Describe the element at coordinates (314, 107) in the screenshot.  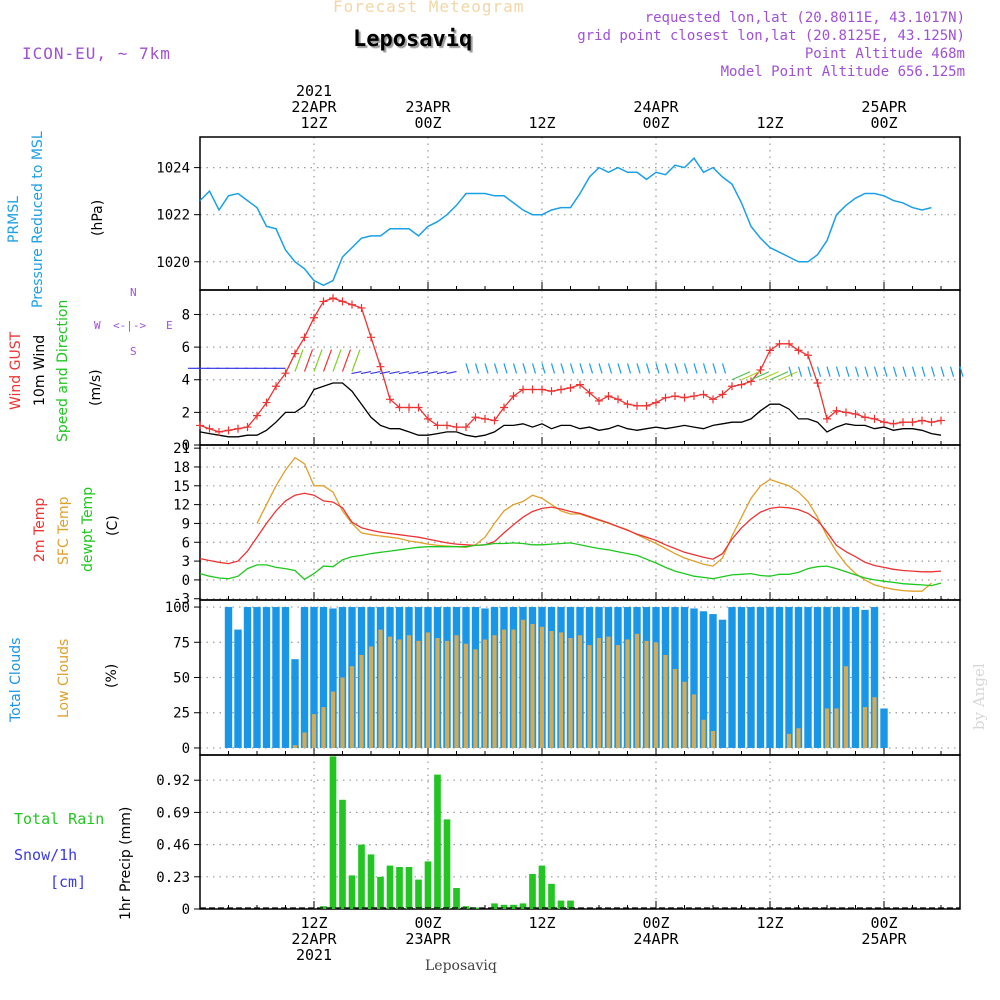
I see `top-time-label: 22APR` at that location.